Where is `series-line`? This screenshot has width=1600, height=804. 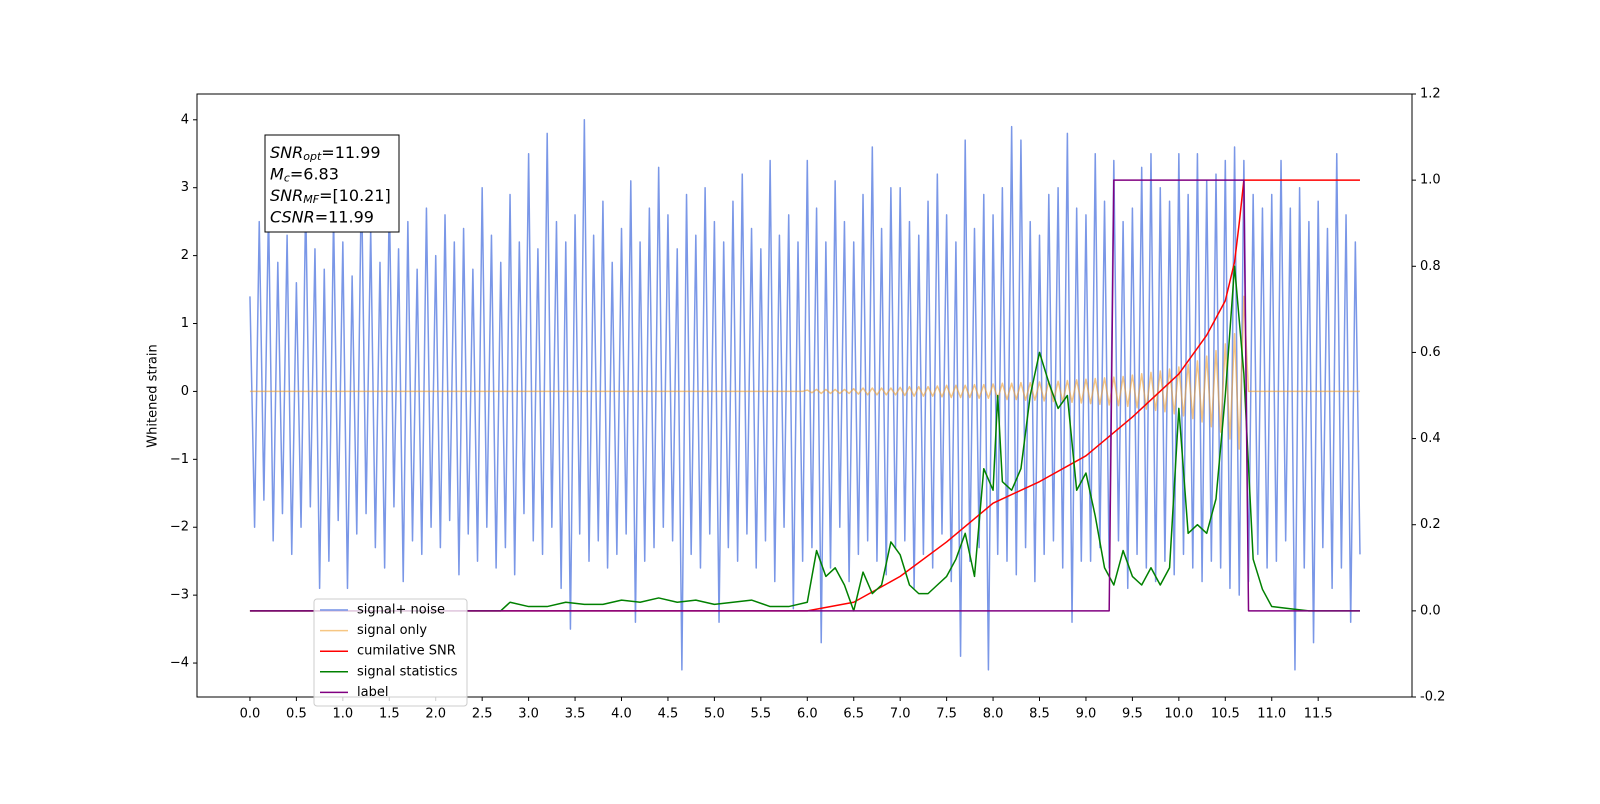
series-line is located at coordinates (804, 372).